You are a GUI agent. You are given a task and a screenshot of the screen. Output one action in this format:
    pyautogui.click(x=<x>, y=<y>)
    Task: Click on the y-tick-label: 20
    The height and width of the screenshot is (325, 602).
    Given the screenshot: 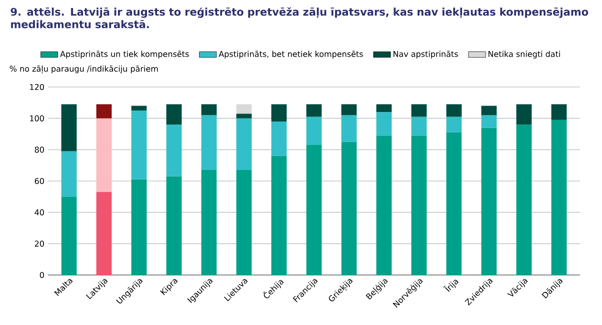 What is the action you would take?
    pyautogui.click(x=39, y=243)
    